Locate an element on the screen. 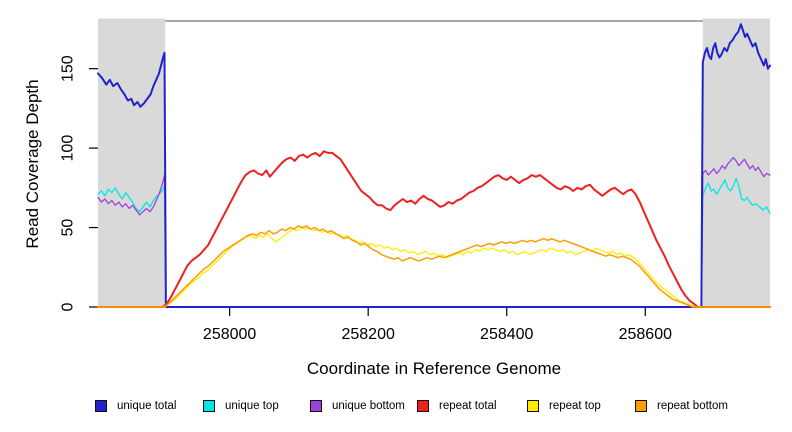 The image size is (792, 432). legend-swatch-repeat-bottom is located at coordinates (641, 406).